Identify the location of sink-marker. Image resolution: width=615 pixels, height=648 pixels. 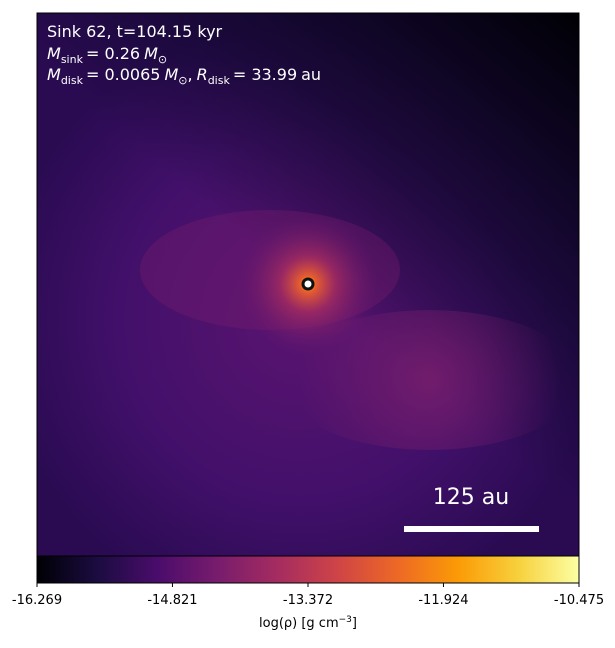
(308, 284).